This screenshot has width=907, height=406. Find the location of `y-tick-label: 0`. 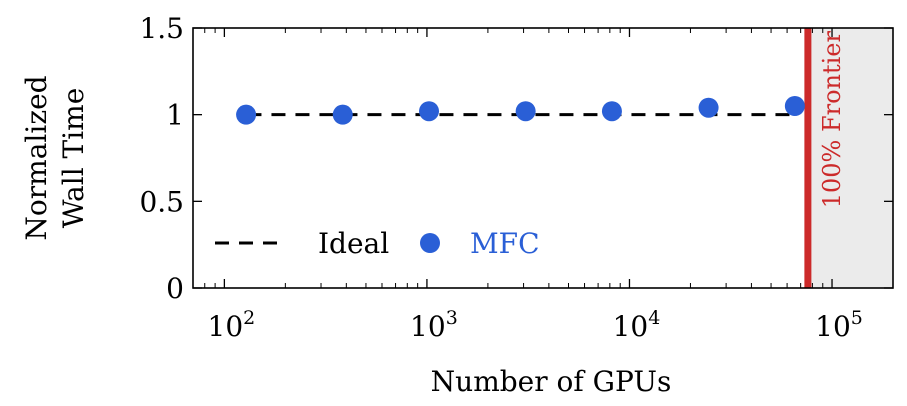

y-tick-label: 0 is located at coordinates (175, 288).